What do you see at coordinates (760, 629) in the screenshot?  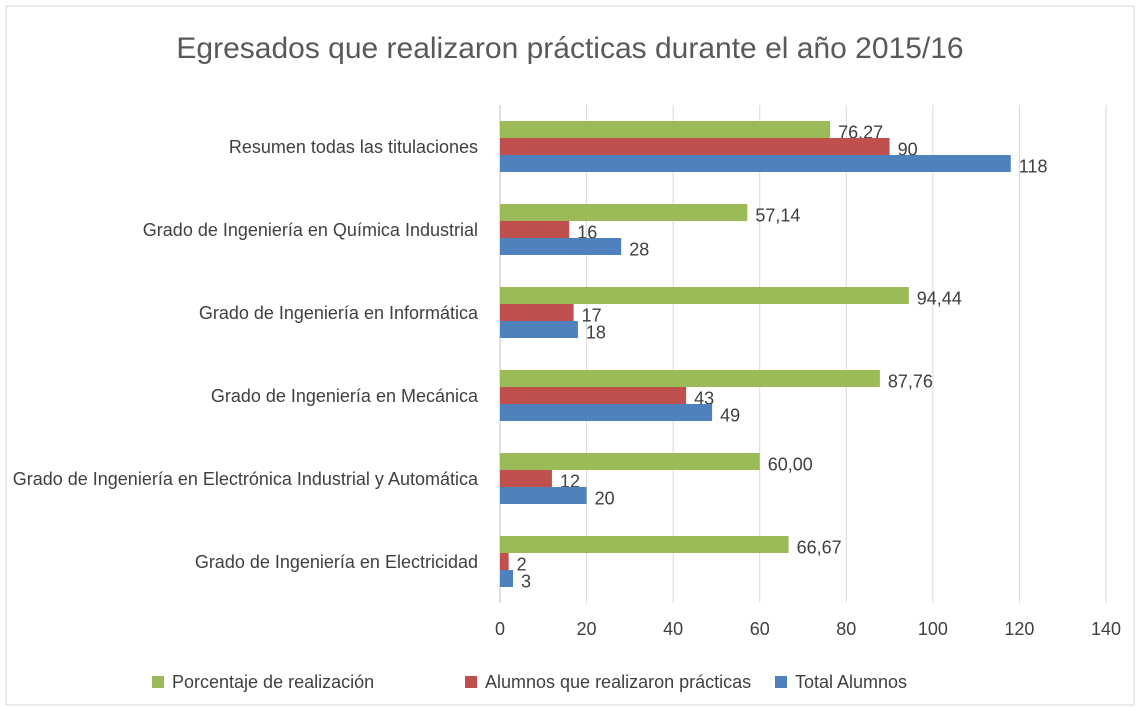 I see `x-tick-label: 60` at bounding box center [760, 629].